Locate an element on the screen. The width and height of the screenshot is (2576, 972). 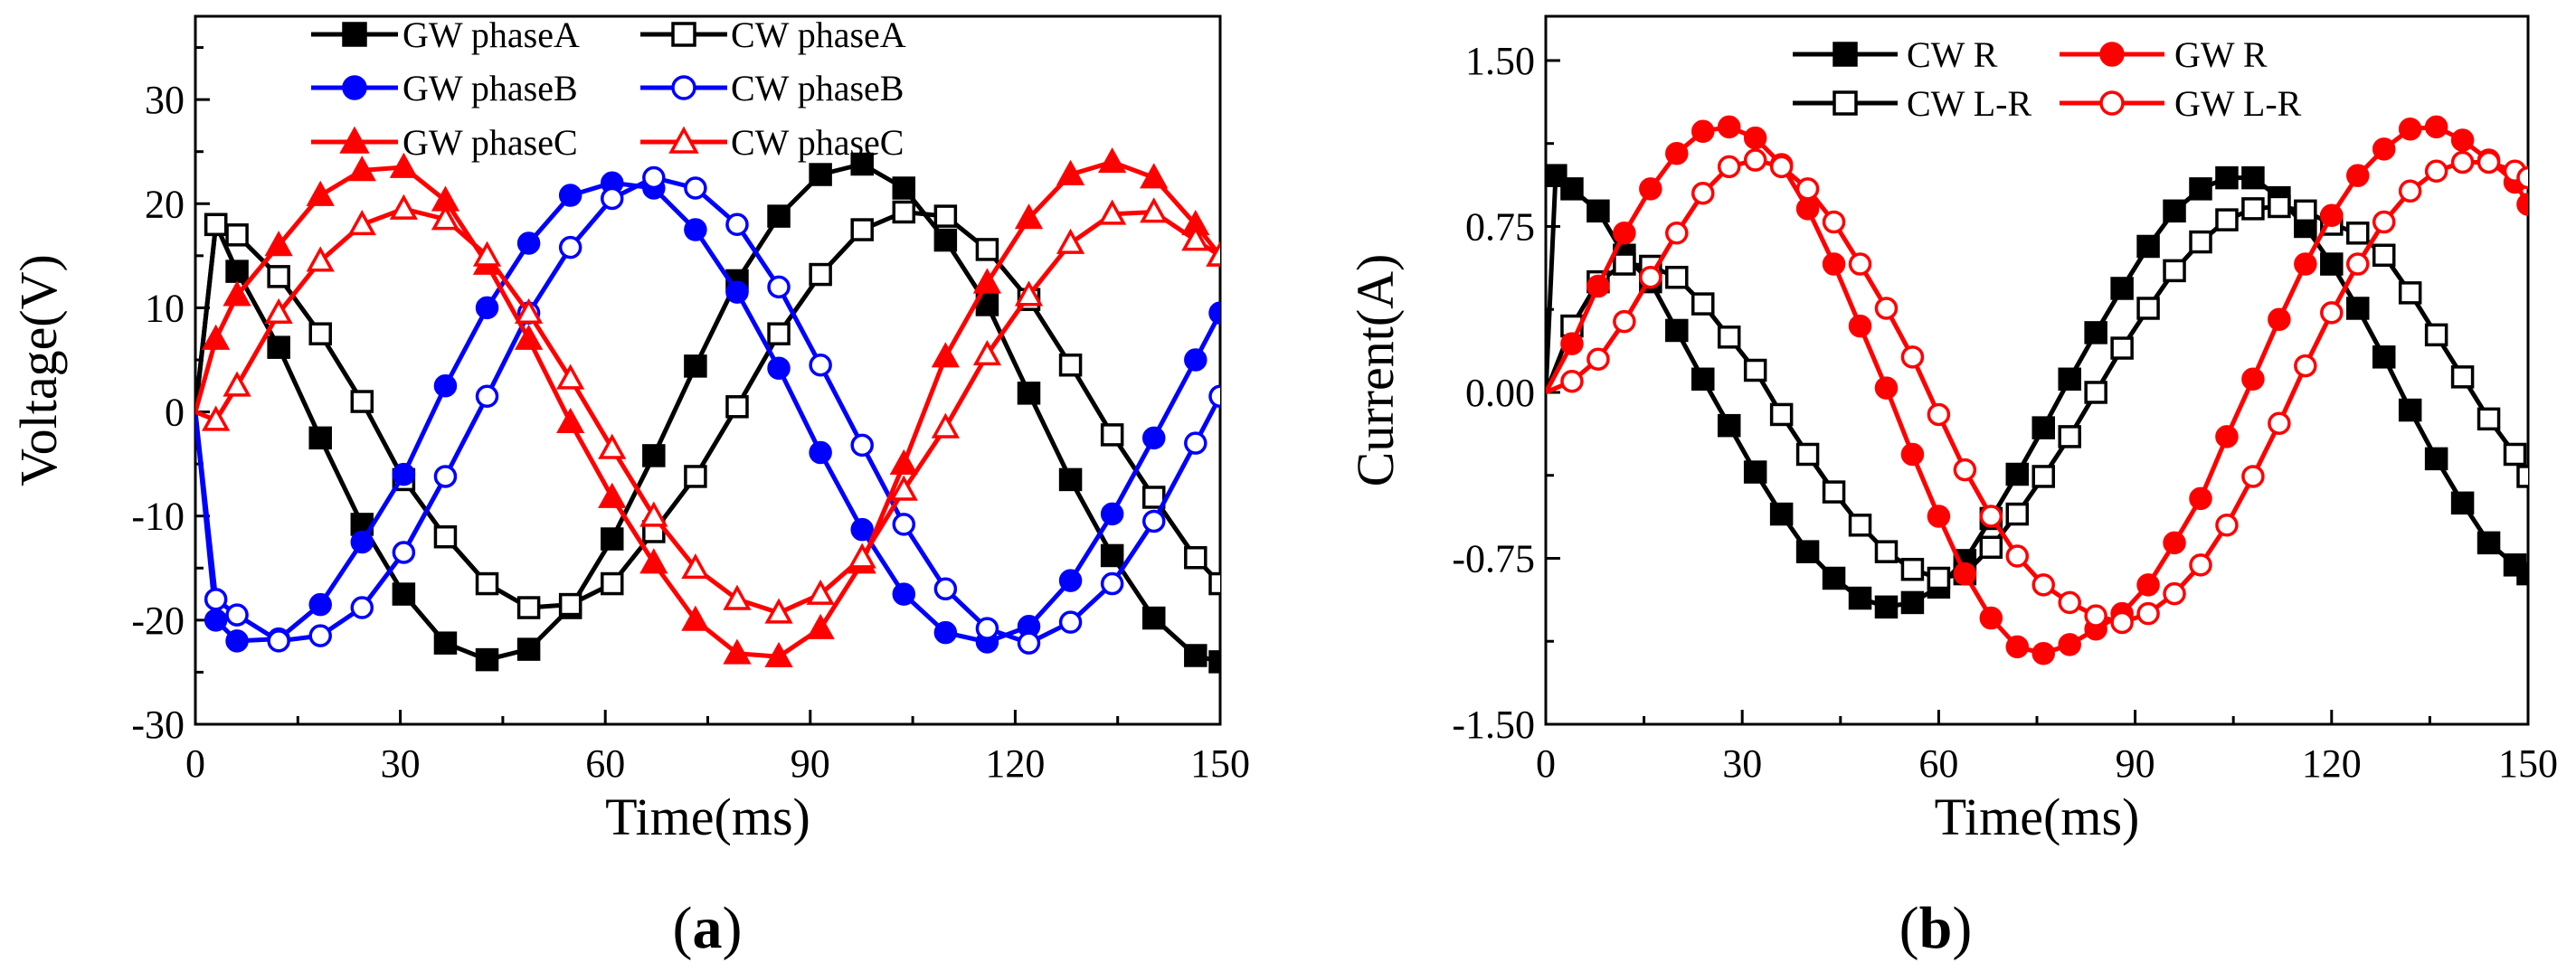
legend-item: CW phaseA is located at coordinates (773, 35).